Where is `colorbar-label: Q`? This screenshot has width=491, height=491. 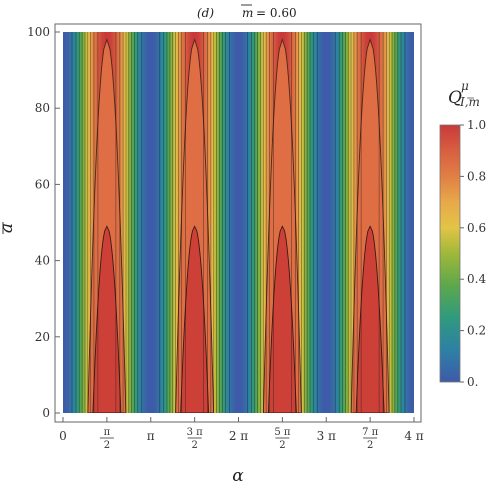
colorbar-label: Q is located at coordinates (455, 98).